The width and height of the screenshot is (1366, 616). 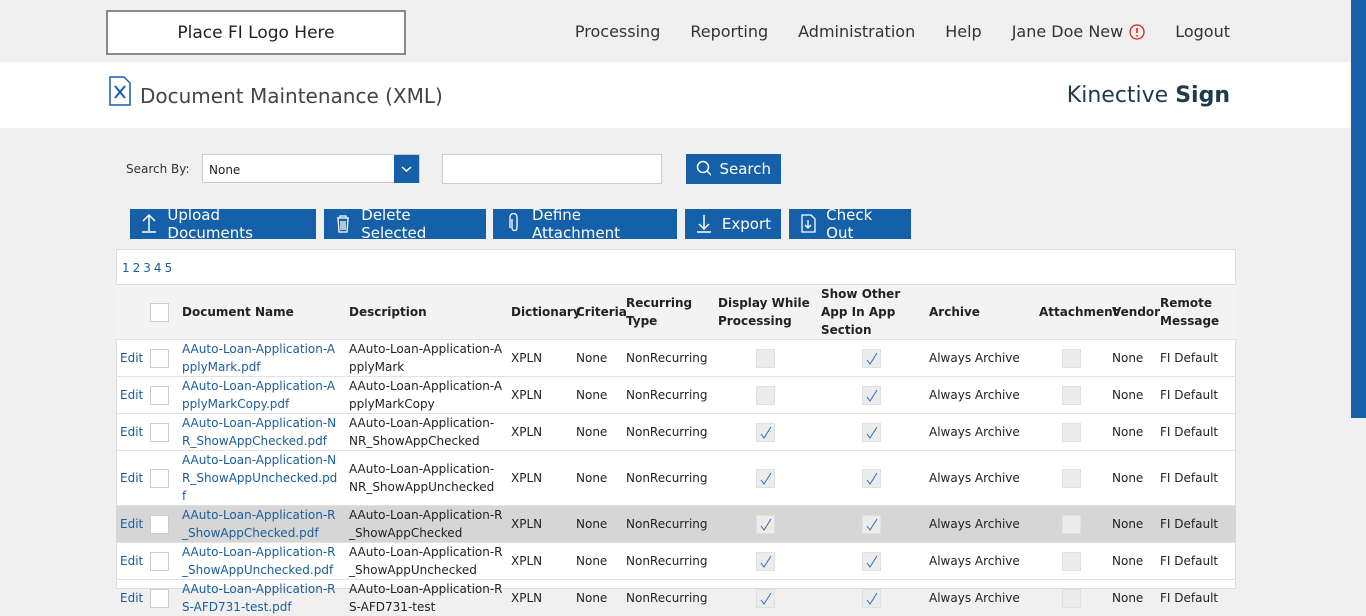 I want to click on header-cell: Remote Message, so click(x=1196, y=312).